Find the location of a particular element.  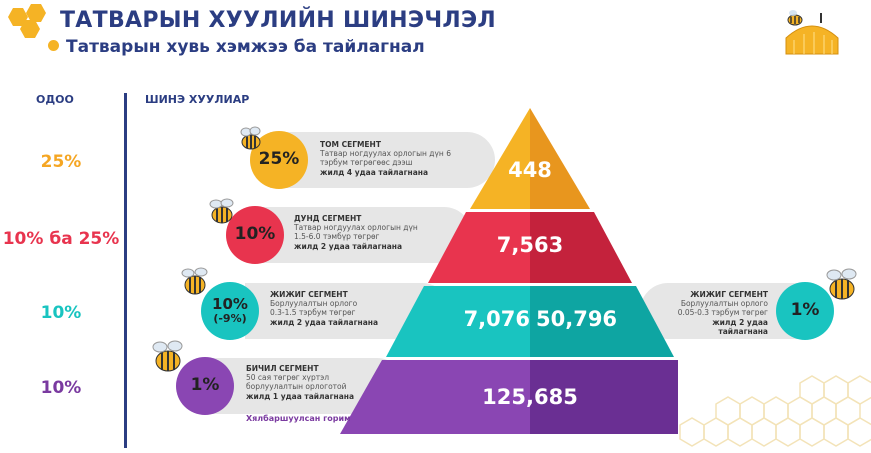

small-segment-rate-right: 1% is located at coordinates (805, 311).